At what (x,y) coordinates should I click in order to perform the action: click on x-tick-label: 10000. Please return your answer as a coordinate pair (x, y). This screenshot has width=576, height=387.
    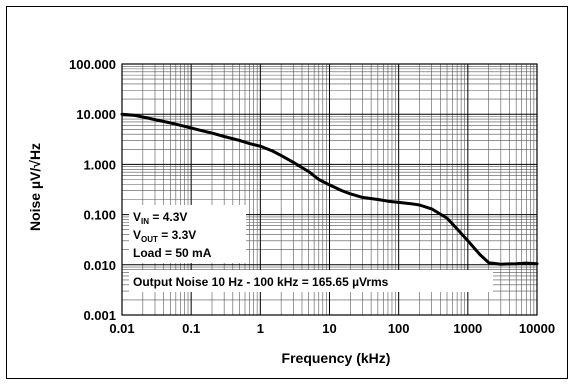
    Looking at the image, I should click on (537, 328).